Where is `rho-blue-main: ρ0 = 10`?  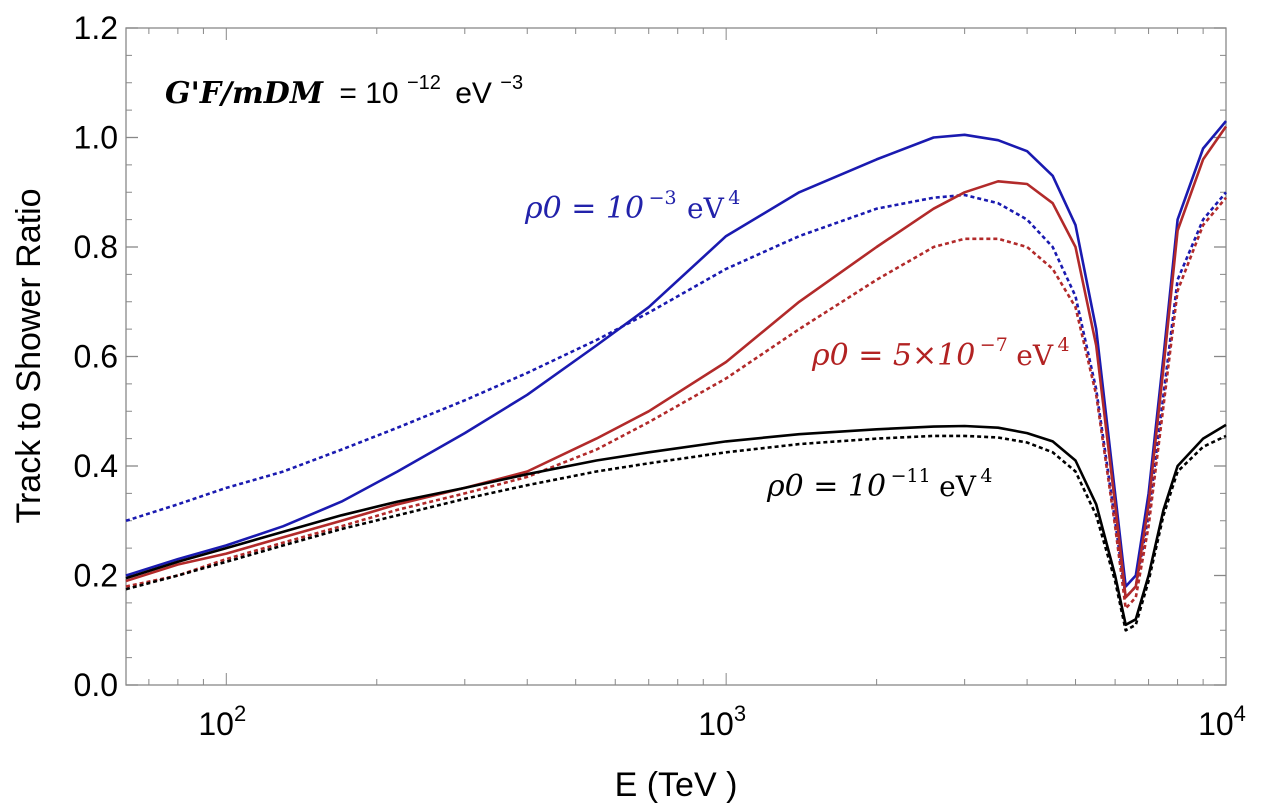
rho-blue-main: ρ0 = 10 is located at coordinates (584, 208).